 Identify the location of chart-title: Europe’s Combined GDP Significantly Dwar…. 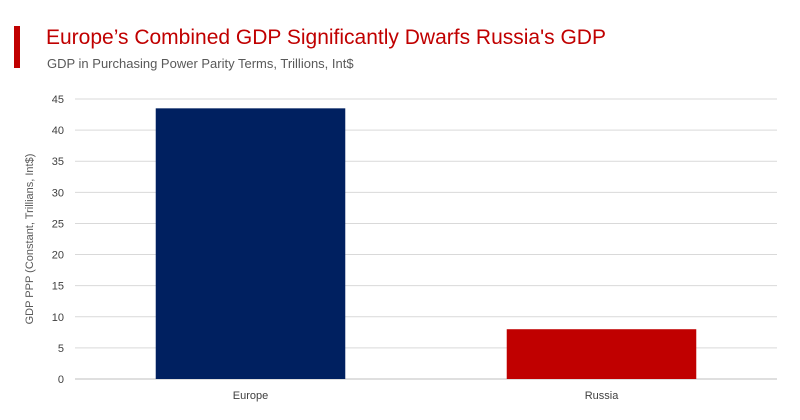
(326, 37).